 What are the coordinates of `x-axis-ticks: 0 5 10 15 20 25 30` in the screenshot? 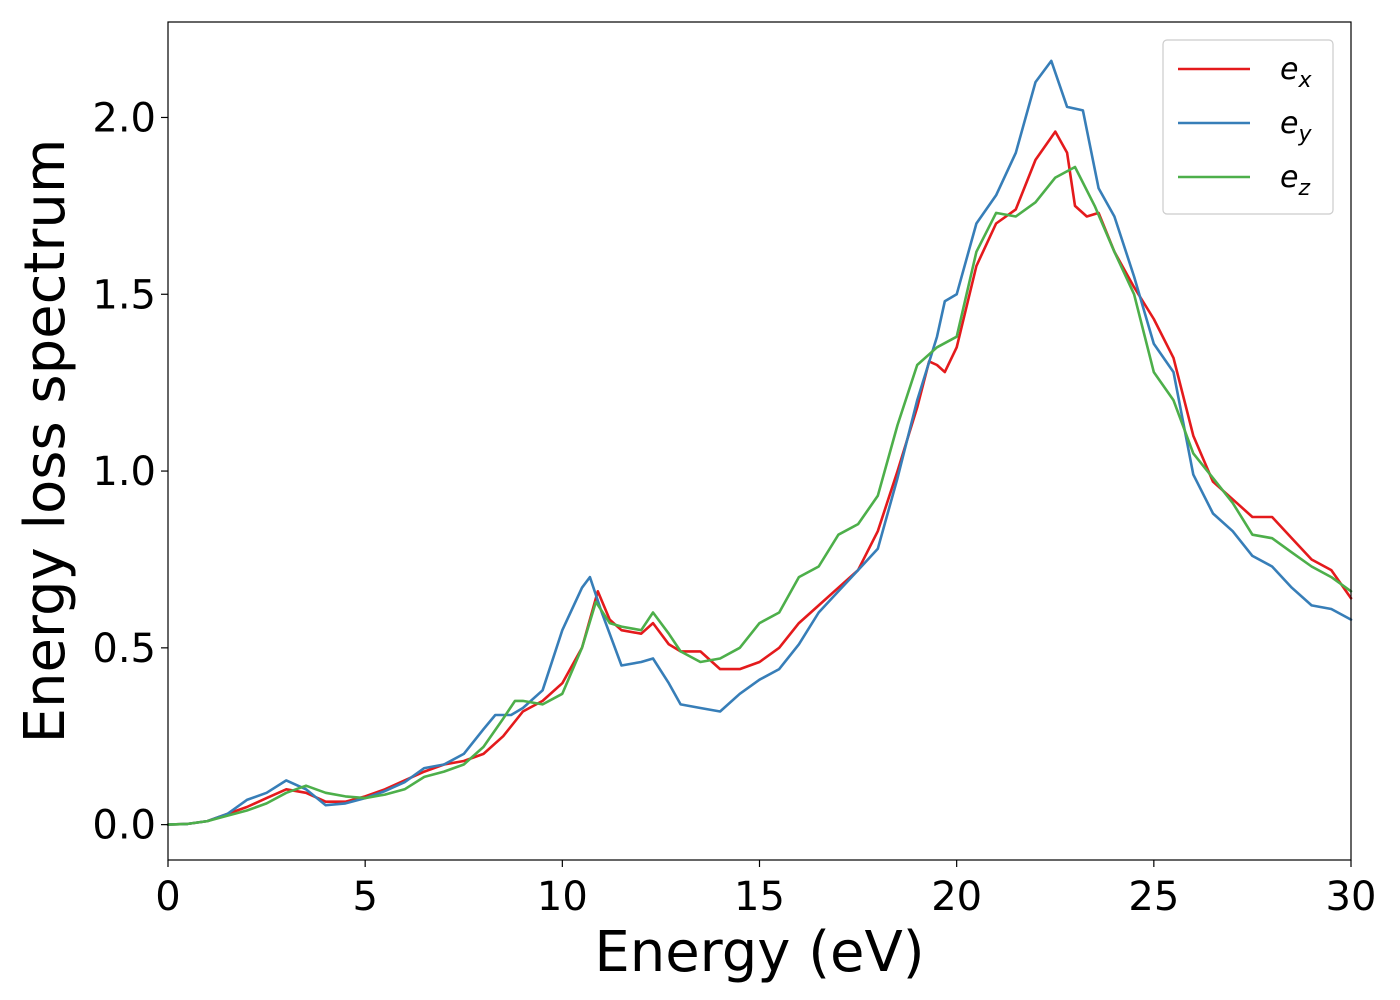 It's located at (765, 890).